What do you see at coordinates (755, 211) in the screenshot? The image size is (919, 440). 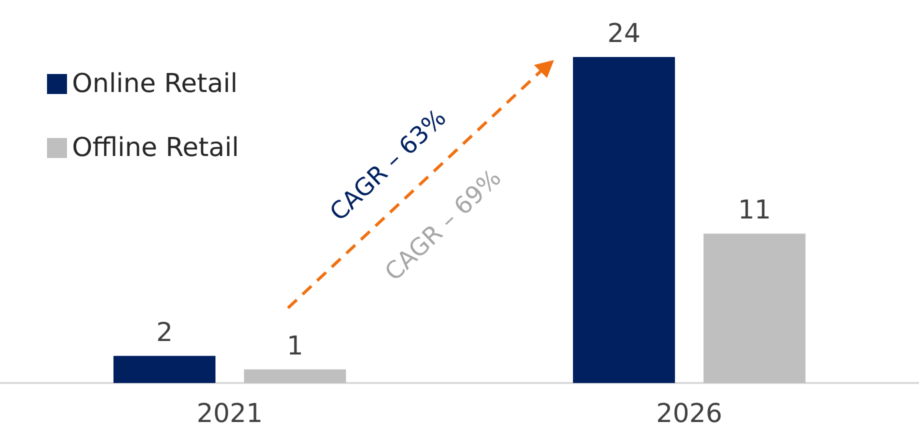 I see `data-label: 11` at bounding box center [755, 211].